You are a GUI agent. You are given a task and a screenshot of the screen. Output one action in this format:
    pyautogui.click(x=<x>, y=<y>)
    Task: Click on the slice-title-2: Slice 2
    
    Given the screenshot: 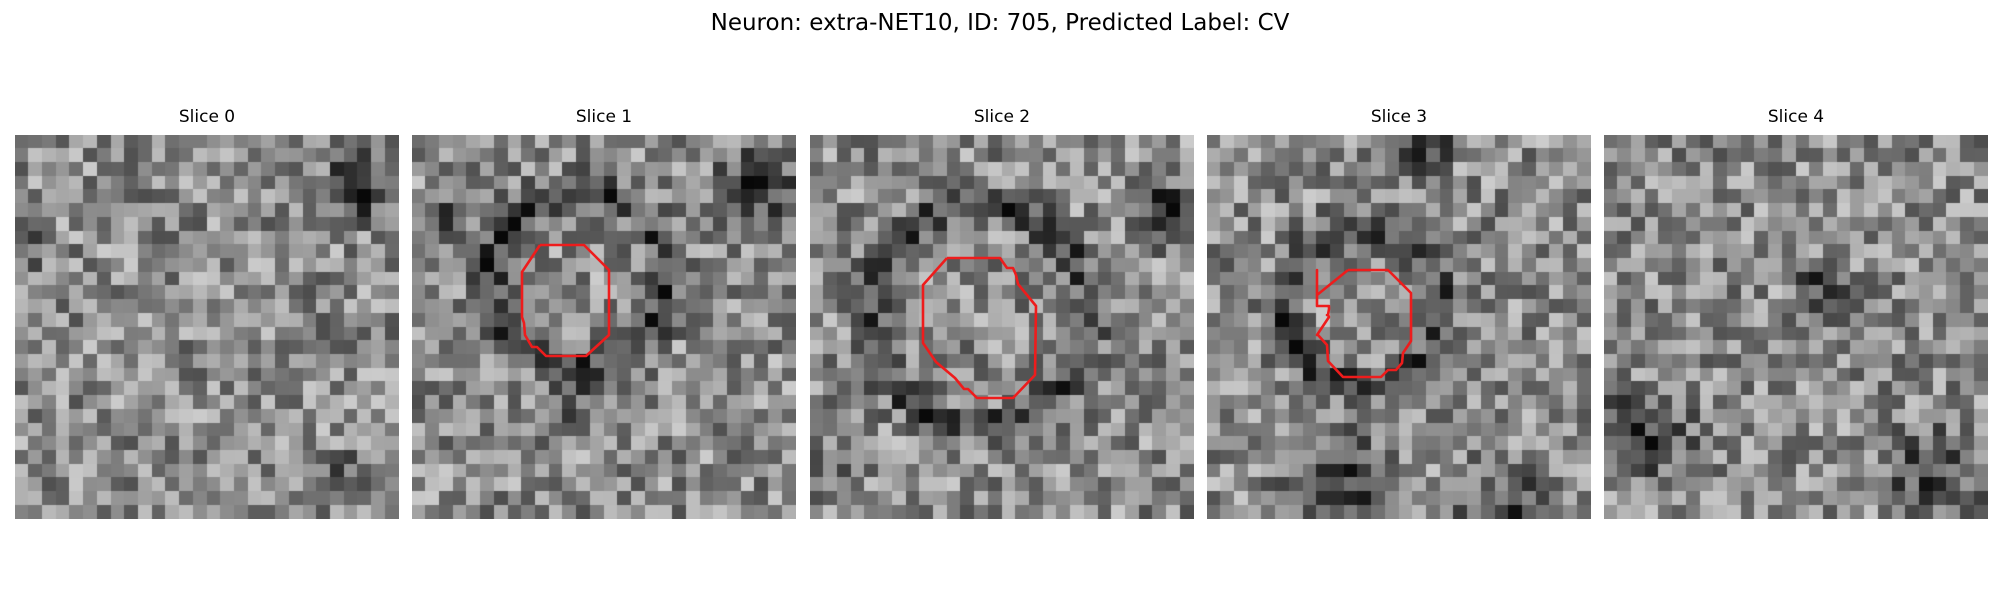 What is the action you would take?
    pyautogui.click(x=1002, y=117)
    